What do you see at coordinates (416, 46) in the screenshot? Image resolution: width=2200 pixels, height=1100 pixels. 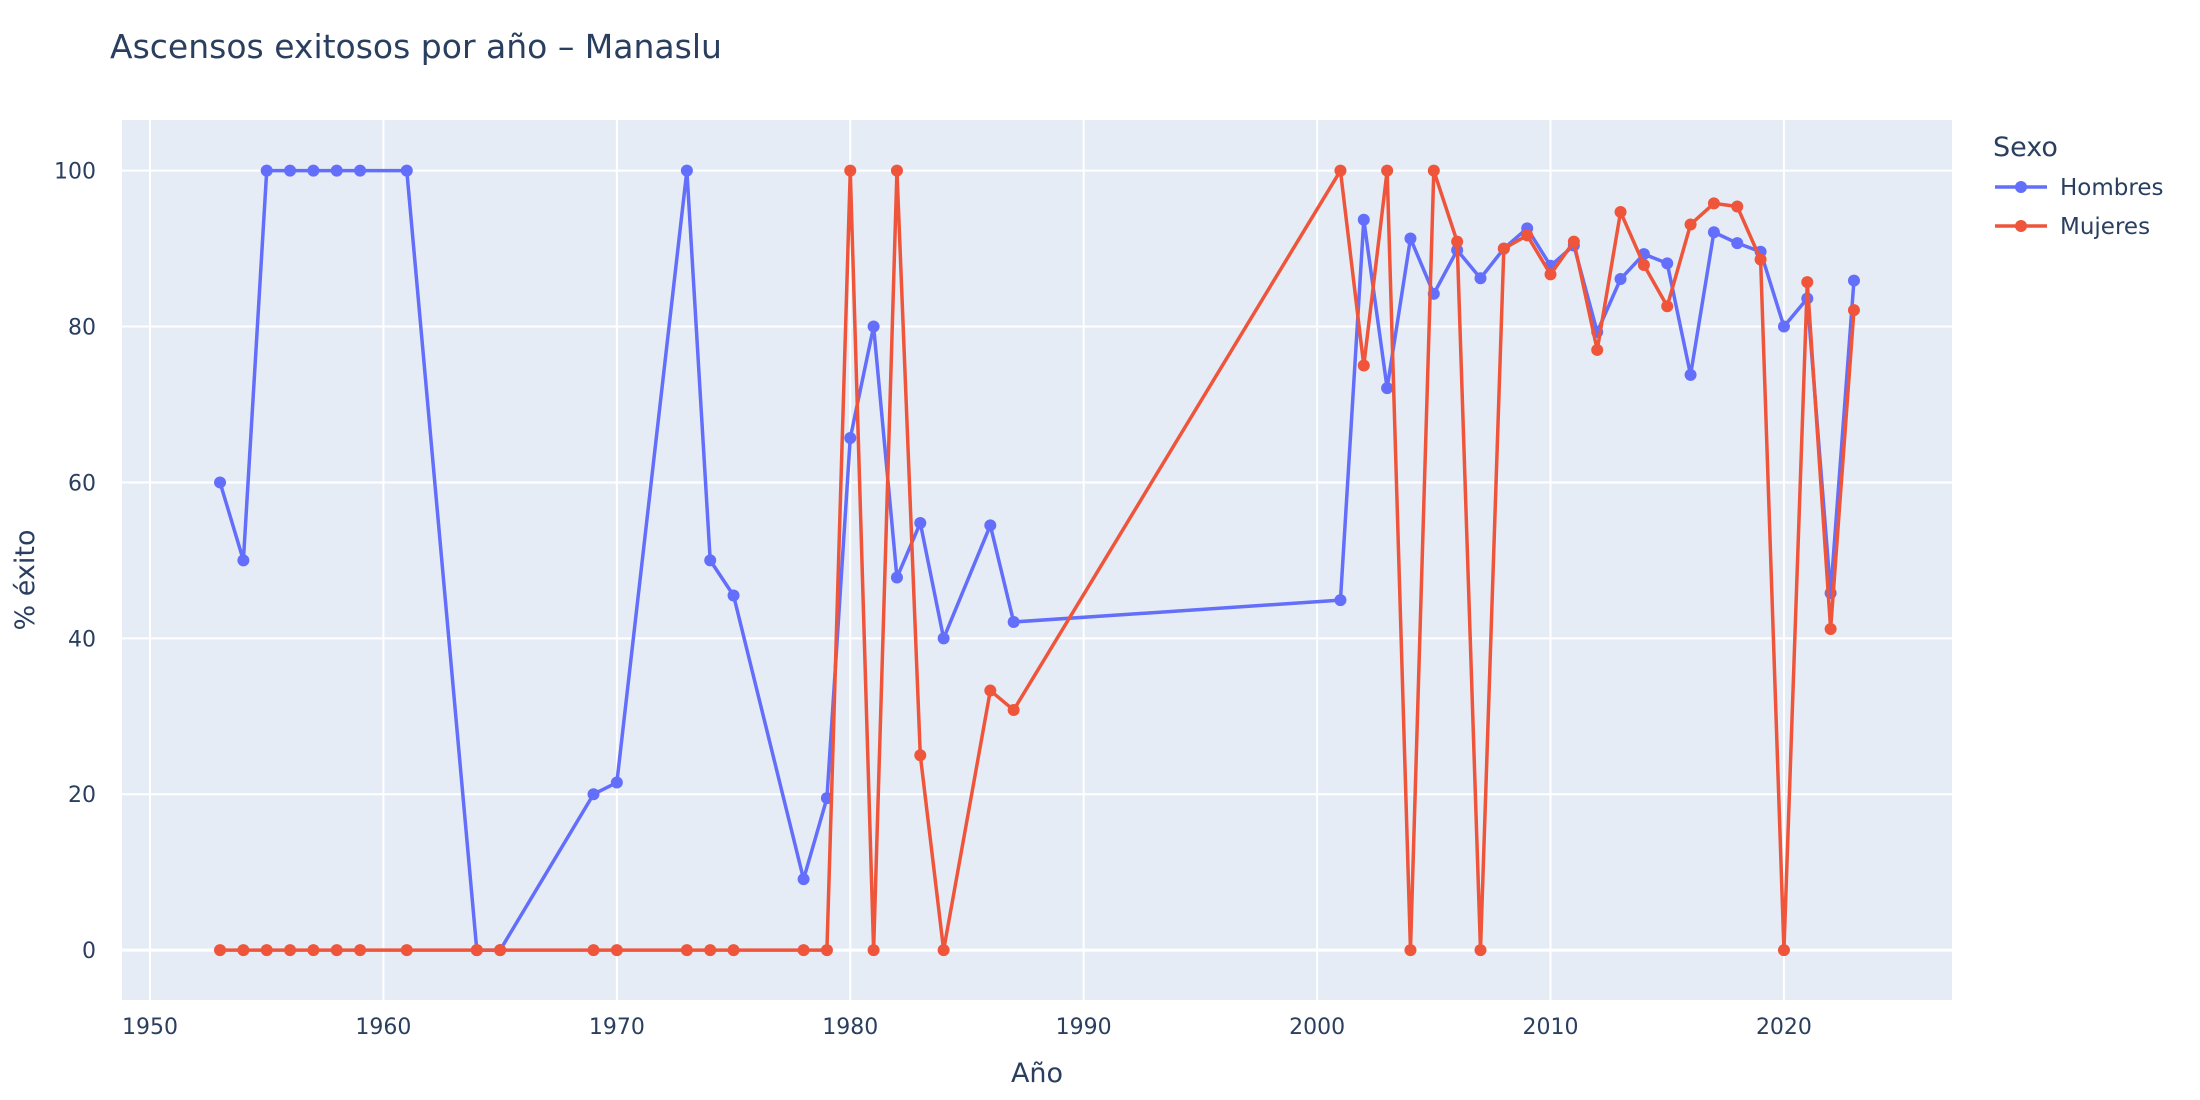 I see `chart-title: Ascensos exitosos por año – Manaslu` at bounding box center [416, 46].